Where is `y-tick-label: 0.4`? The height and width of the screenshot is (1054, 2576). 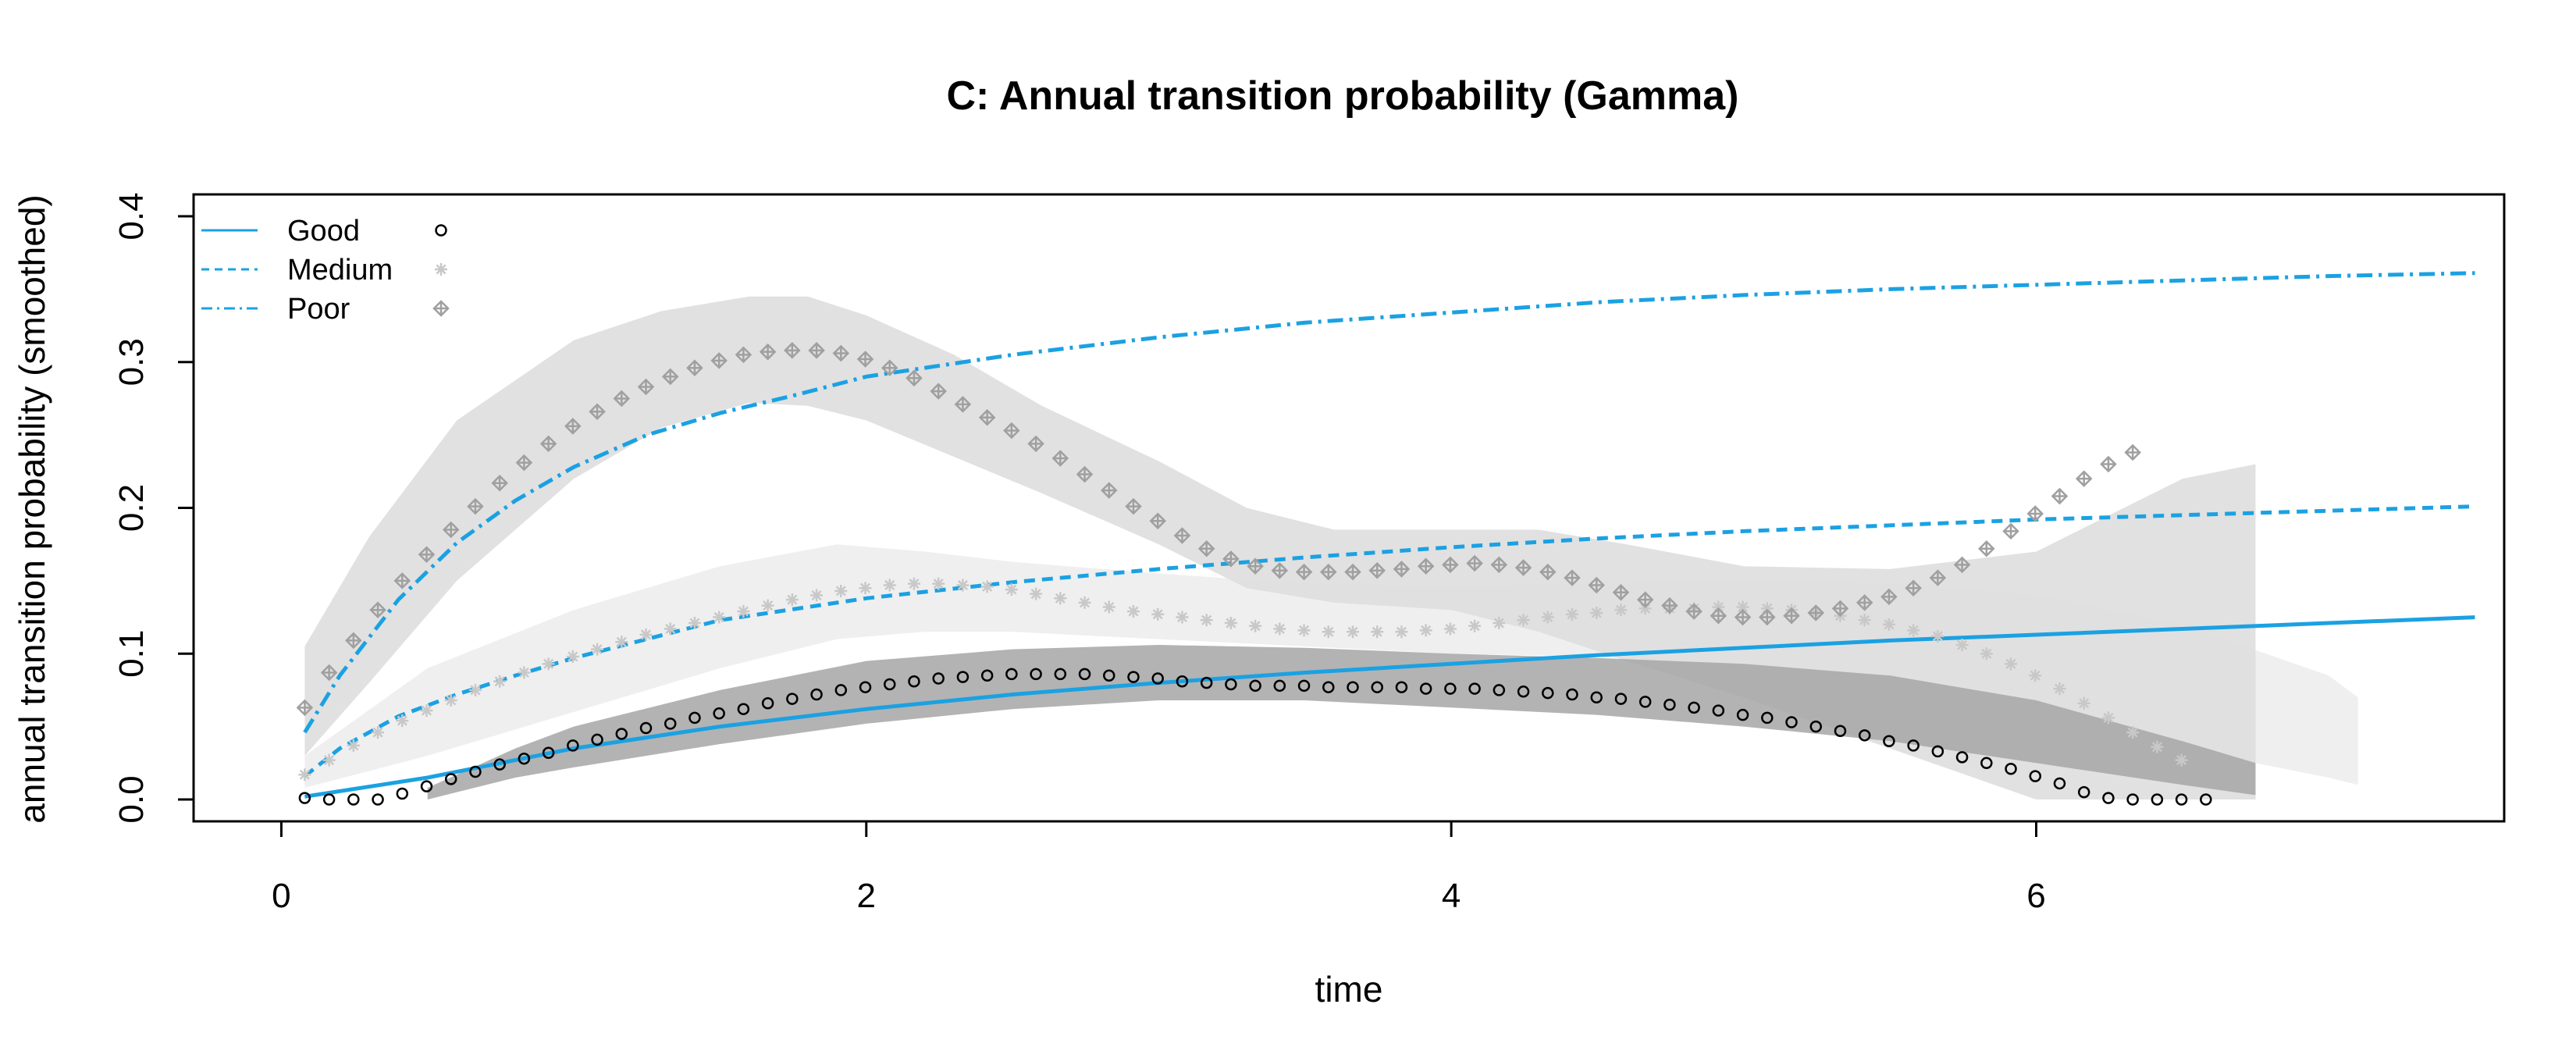 y-tick-label: 0.4 is located at coordinates (131, 216).